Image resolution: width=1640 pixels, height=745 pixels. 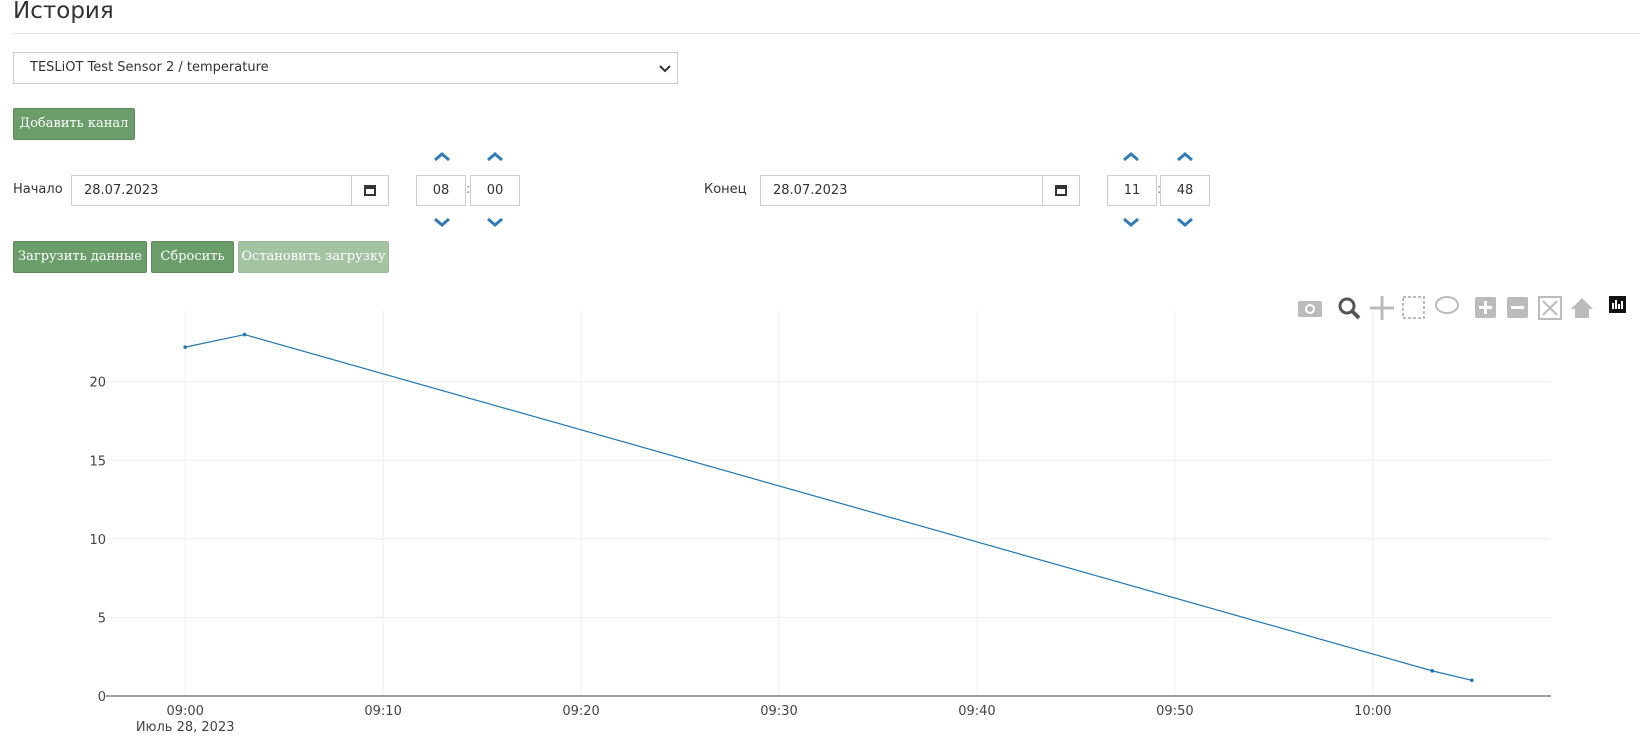 What do you see at coordinates (810, 190) in the screenshot?
I see `end-date: 28.07.2023` at bounding box center [810, 190].